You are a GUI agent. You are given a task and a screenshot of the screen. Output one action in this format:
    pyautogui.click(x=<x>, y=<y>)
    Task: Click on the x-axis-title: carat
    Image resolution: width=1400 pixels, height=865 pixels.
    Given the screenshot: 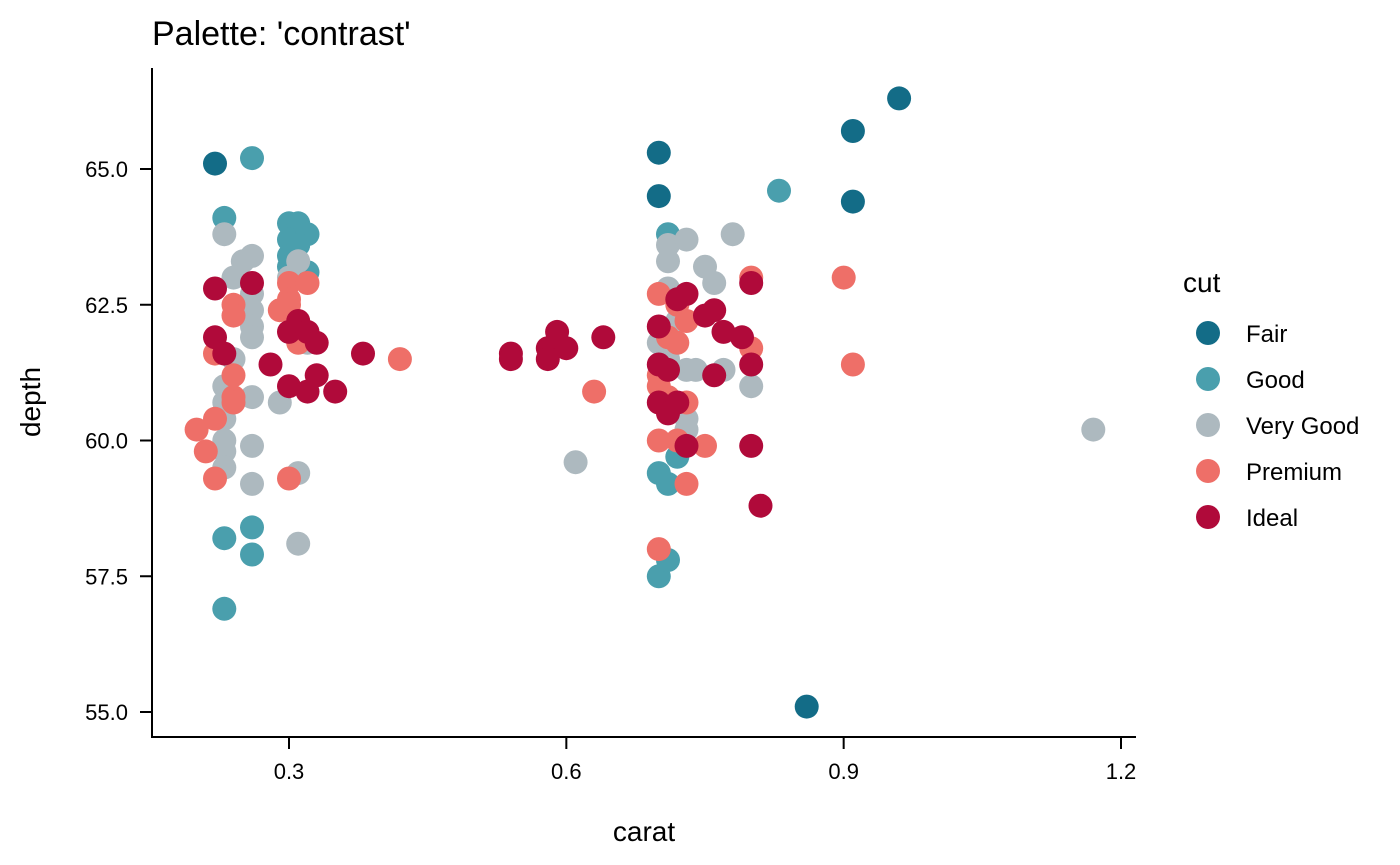 What is the action you would take?
    pyautogui.click(x=644, y=831)
    